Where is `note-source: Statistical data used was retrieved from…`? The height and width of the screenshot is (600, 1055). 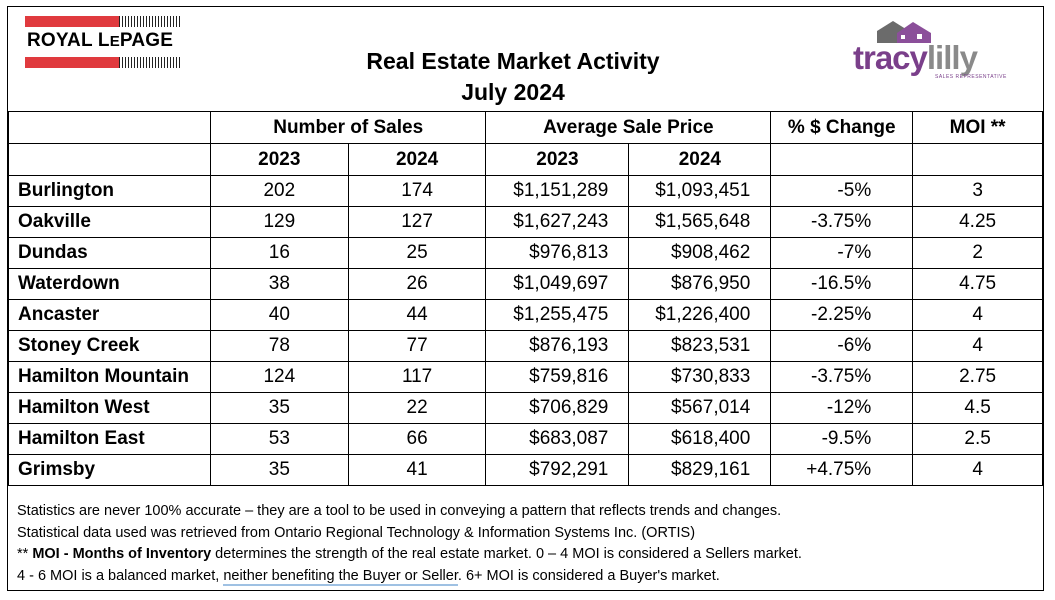
note-source: Statistical data used was retrieved from… is located at coordinates (356, 532).